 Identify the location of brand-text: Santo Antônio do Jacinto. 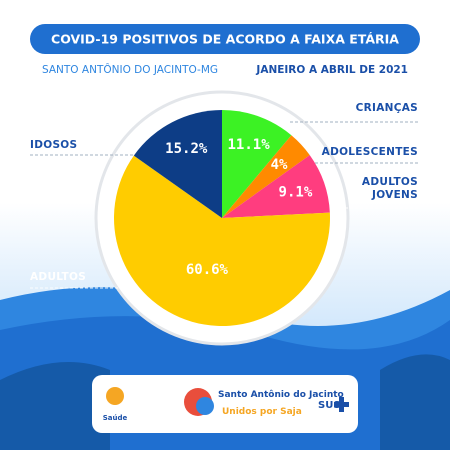
(281, 394).